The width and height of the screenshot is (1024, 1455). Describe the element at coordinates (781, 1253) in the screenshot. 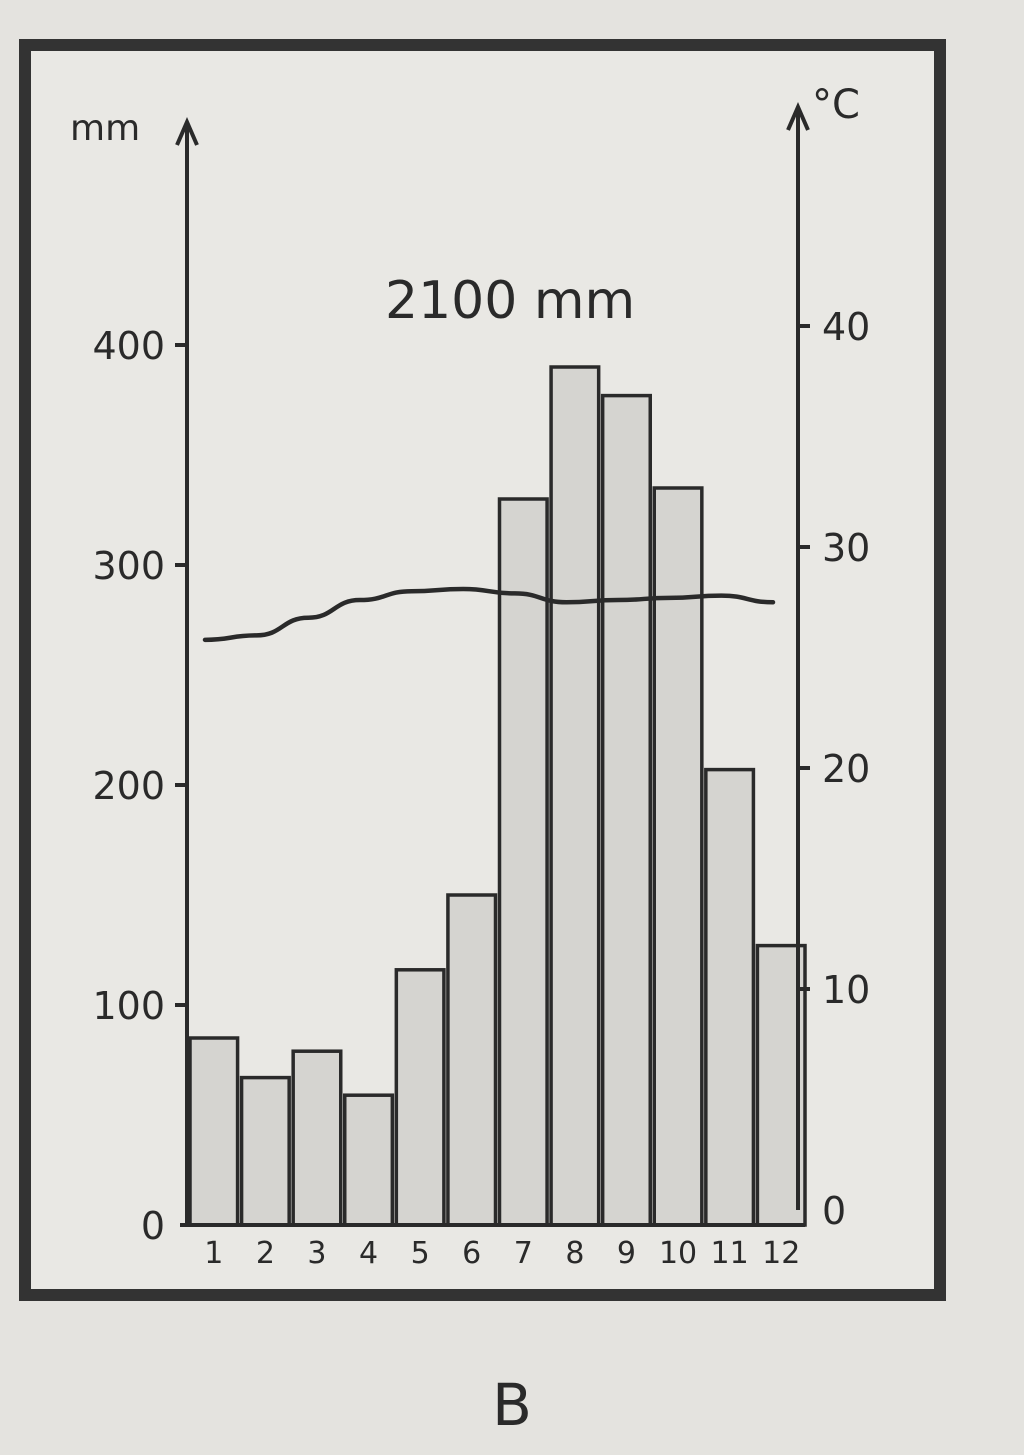

I see `x-tick-label: 12` at that location.